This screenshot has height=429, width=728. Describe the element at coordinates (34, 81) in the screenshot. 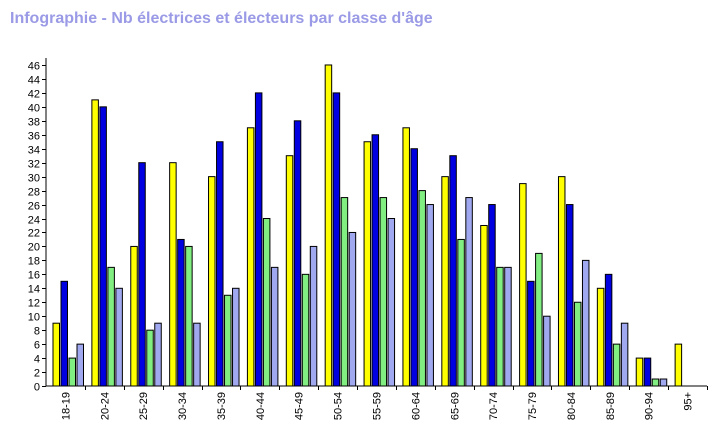

I see `y-tick-label: 44` at that location.